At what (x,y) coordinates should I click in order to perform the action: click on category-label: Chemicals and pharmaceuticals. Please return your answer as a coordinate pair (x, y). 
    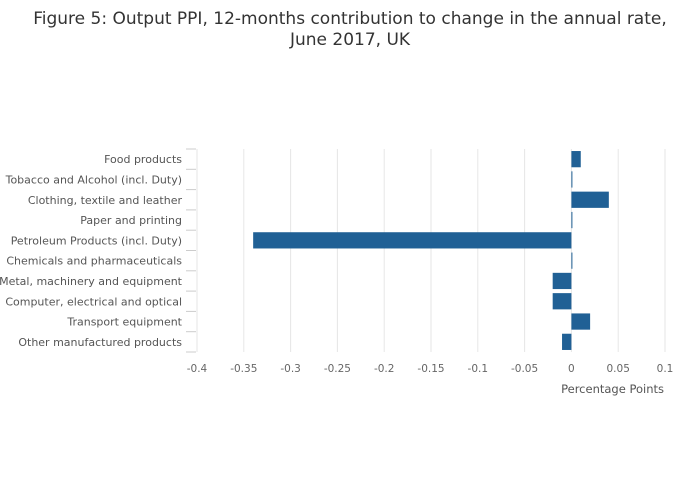
    Looking at the image, I should click on (94, 261).